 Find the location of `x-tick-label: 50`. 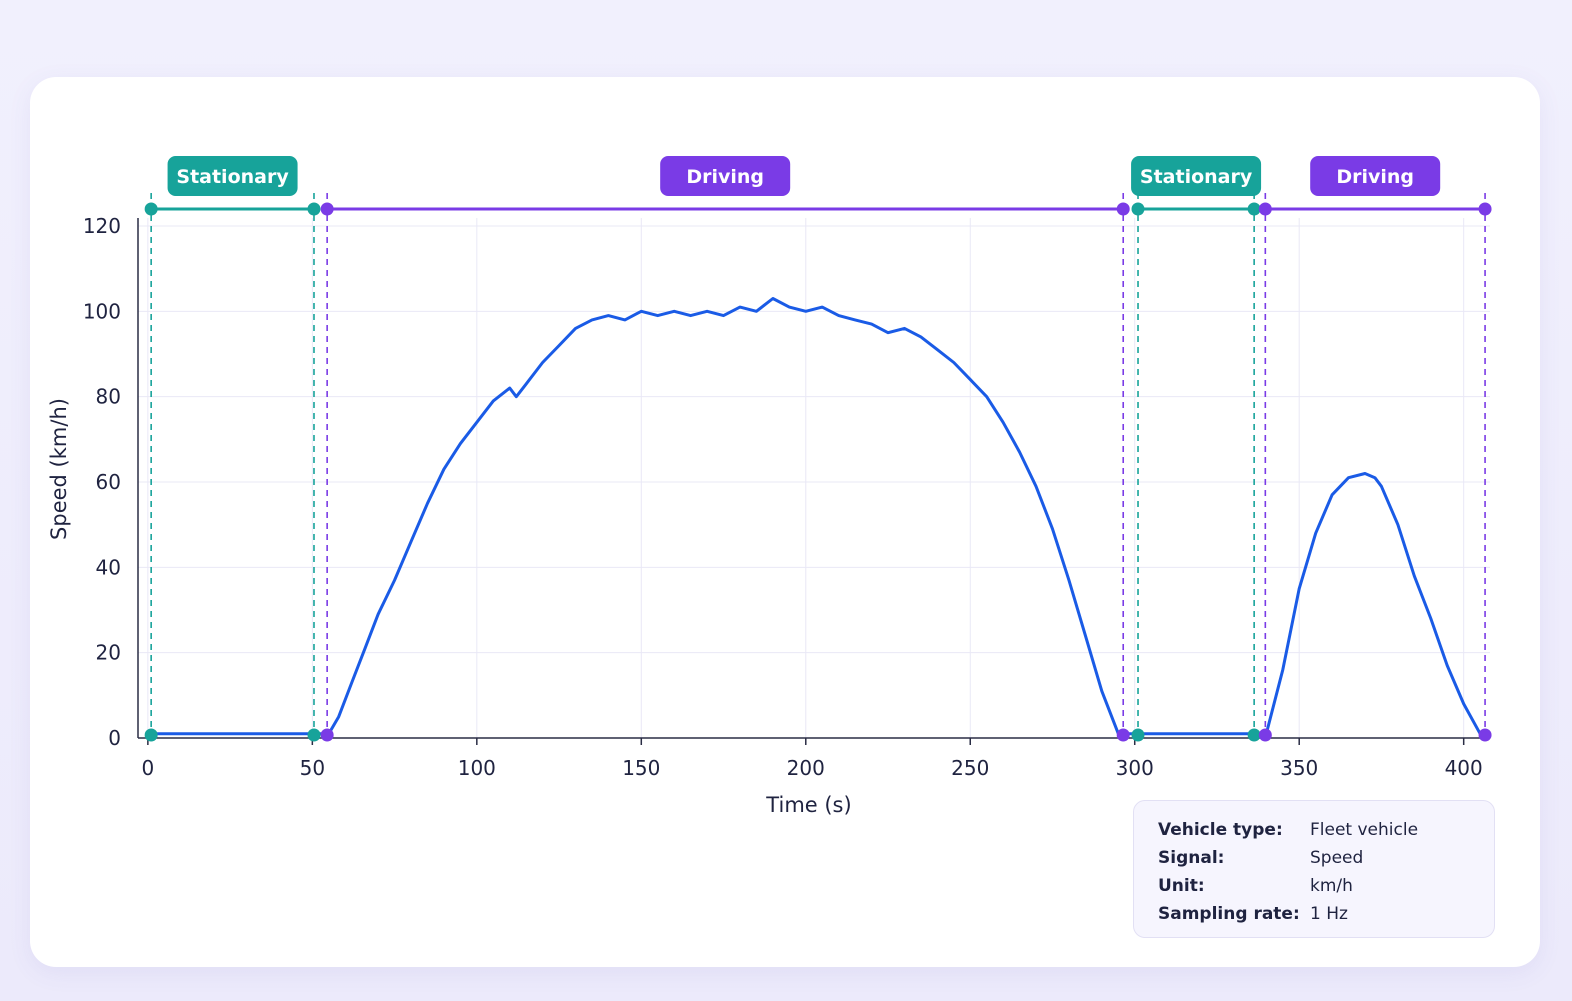

x-tick-label: 50 is located at coordinates (312, 768).